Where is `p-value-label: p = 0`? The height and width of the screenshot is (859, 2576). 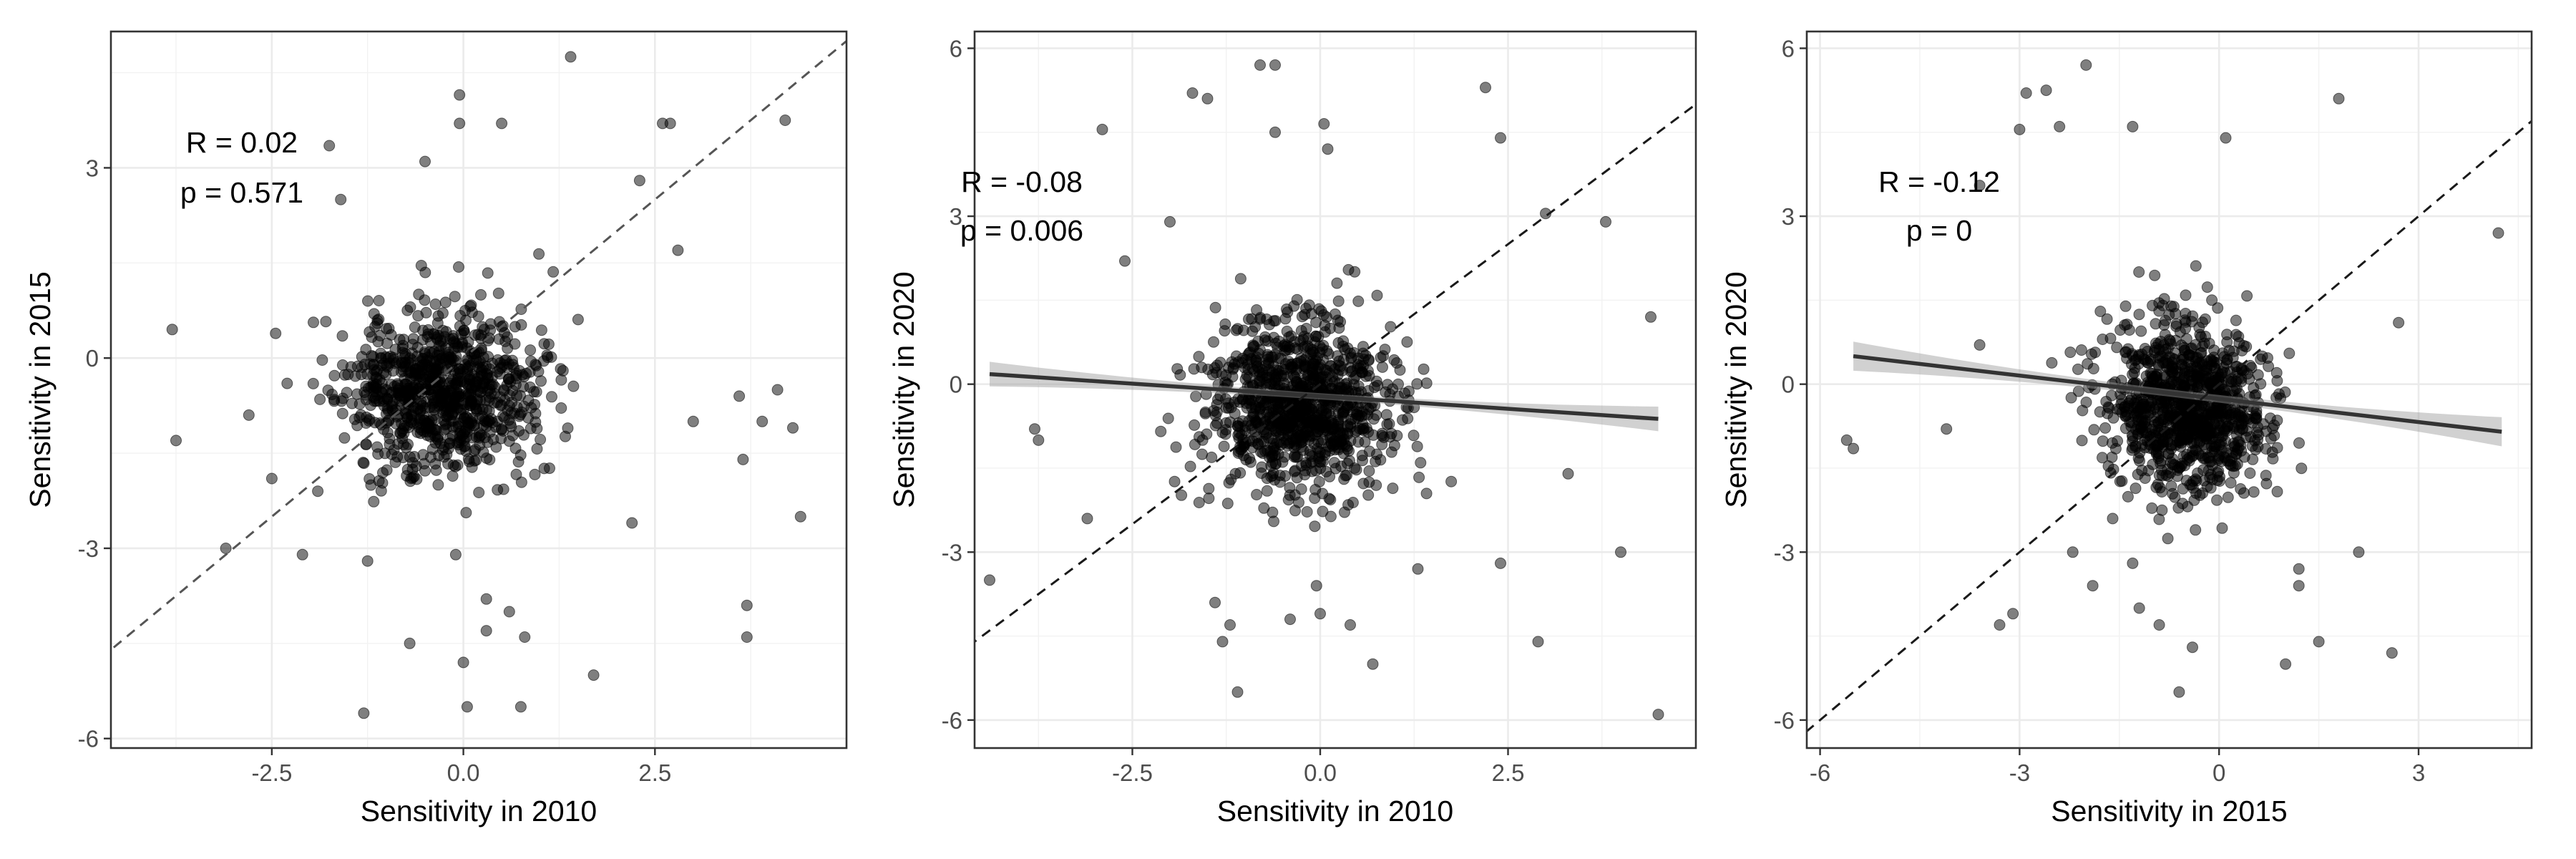
p-value-label: p = 0 is located at coordinates (1939, 230).